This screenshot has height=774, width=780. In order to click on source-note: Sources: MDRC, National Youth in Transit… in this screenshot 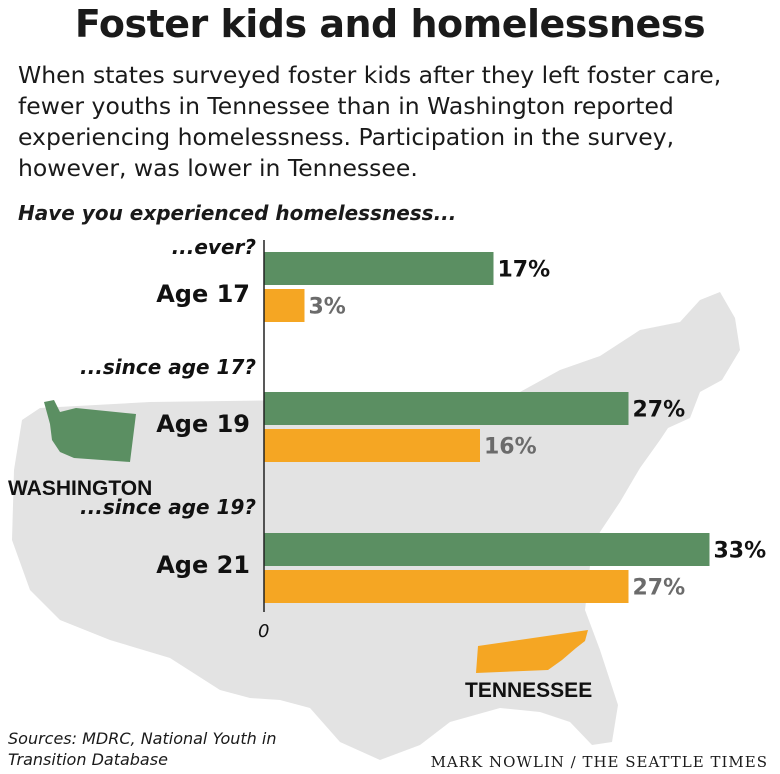, I will do `click(142, 749)`.